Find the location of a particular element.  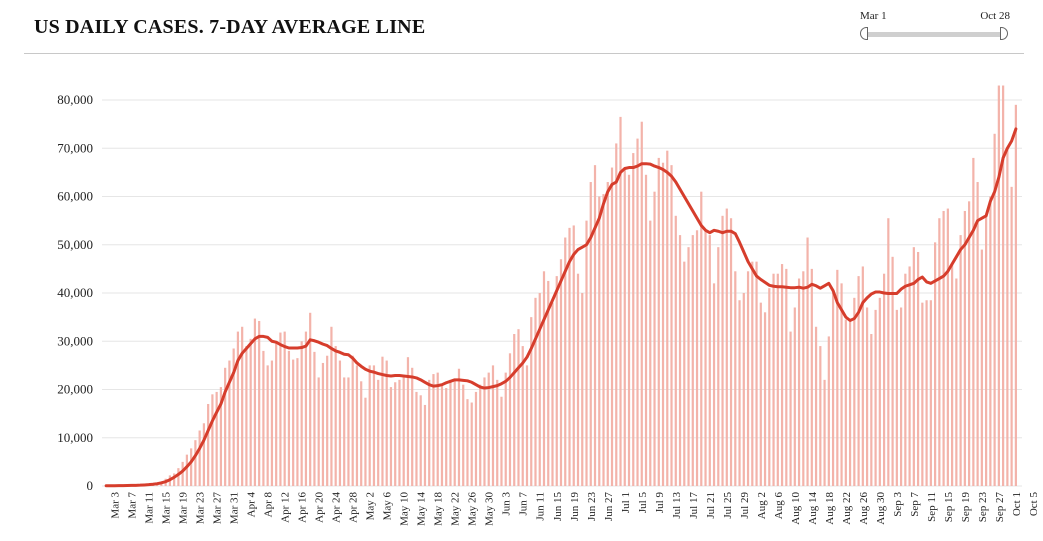

x-tick-label: Aug 10 is located at coordinates (796, 508).